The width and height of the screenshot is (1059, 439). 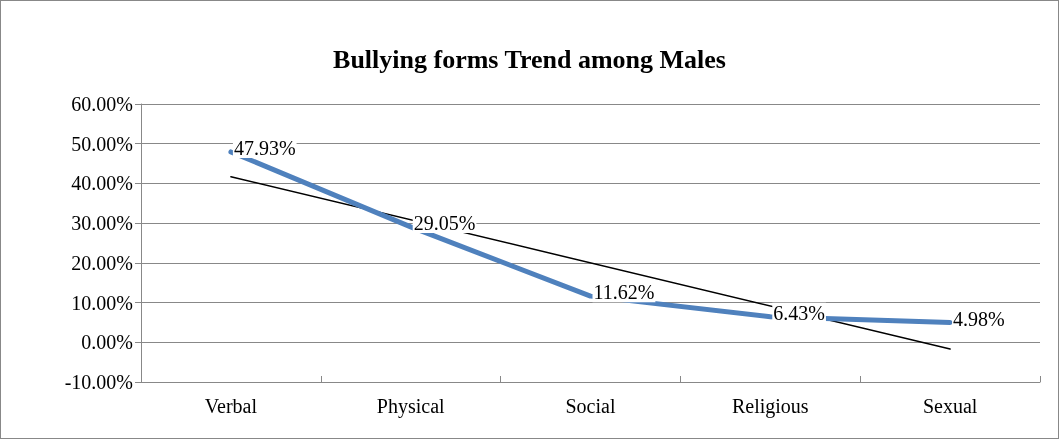 What do you see at coordinates (770, 406) in the screenshot?
I see `x-tick-label: Religious` at bounding box center [770, 406].